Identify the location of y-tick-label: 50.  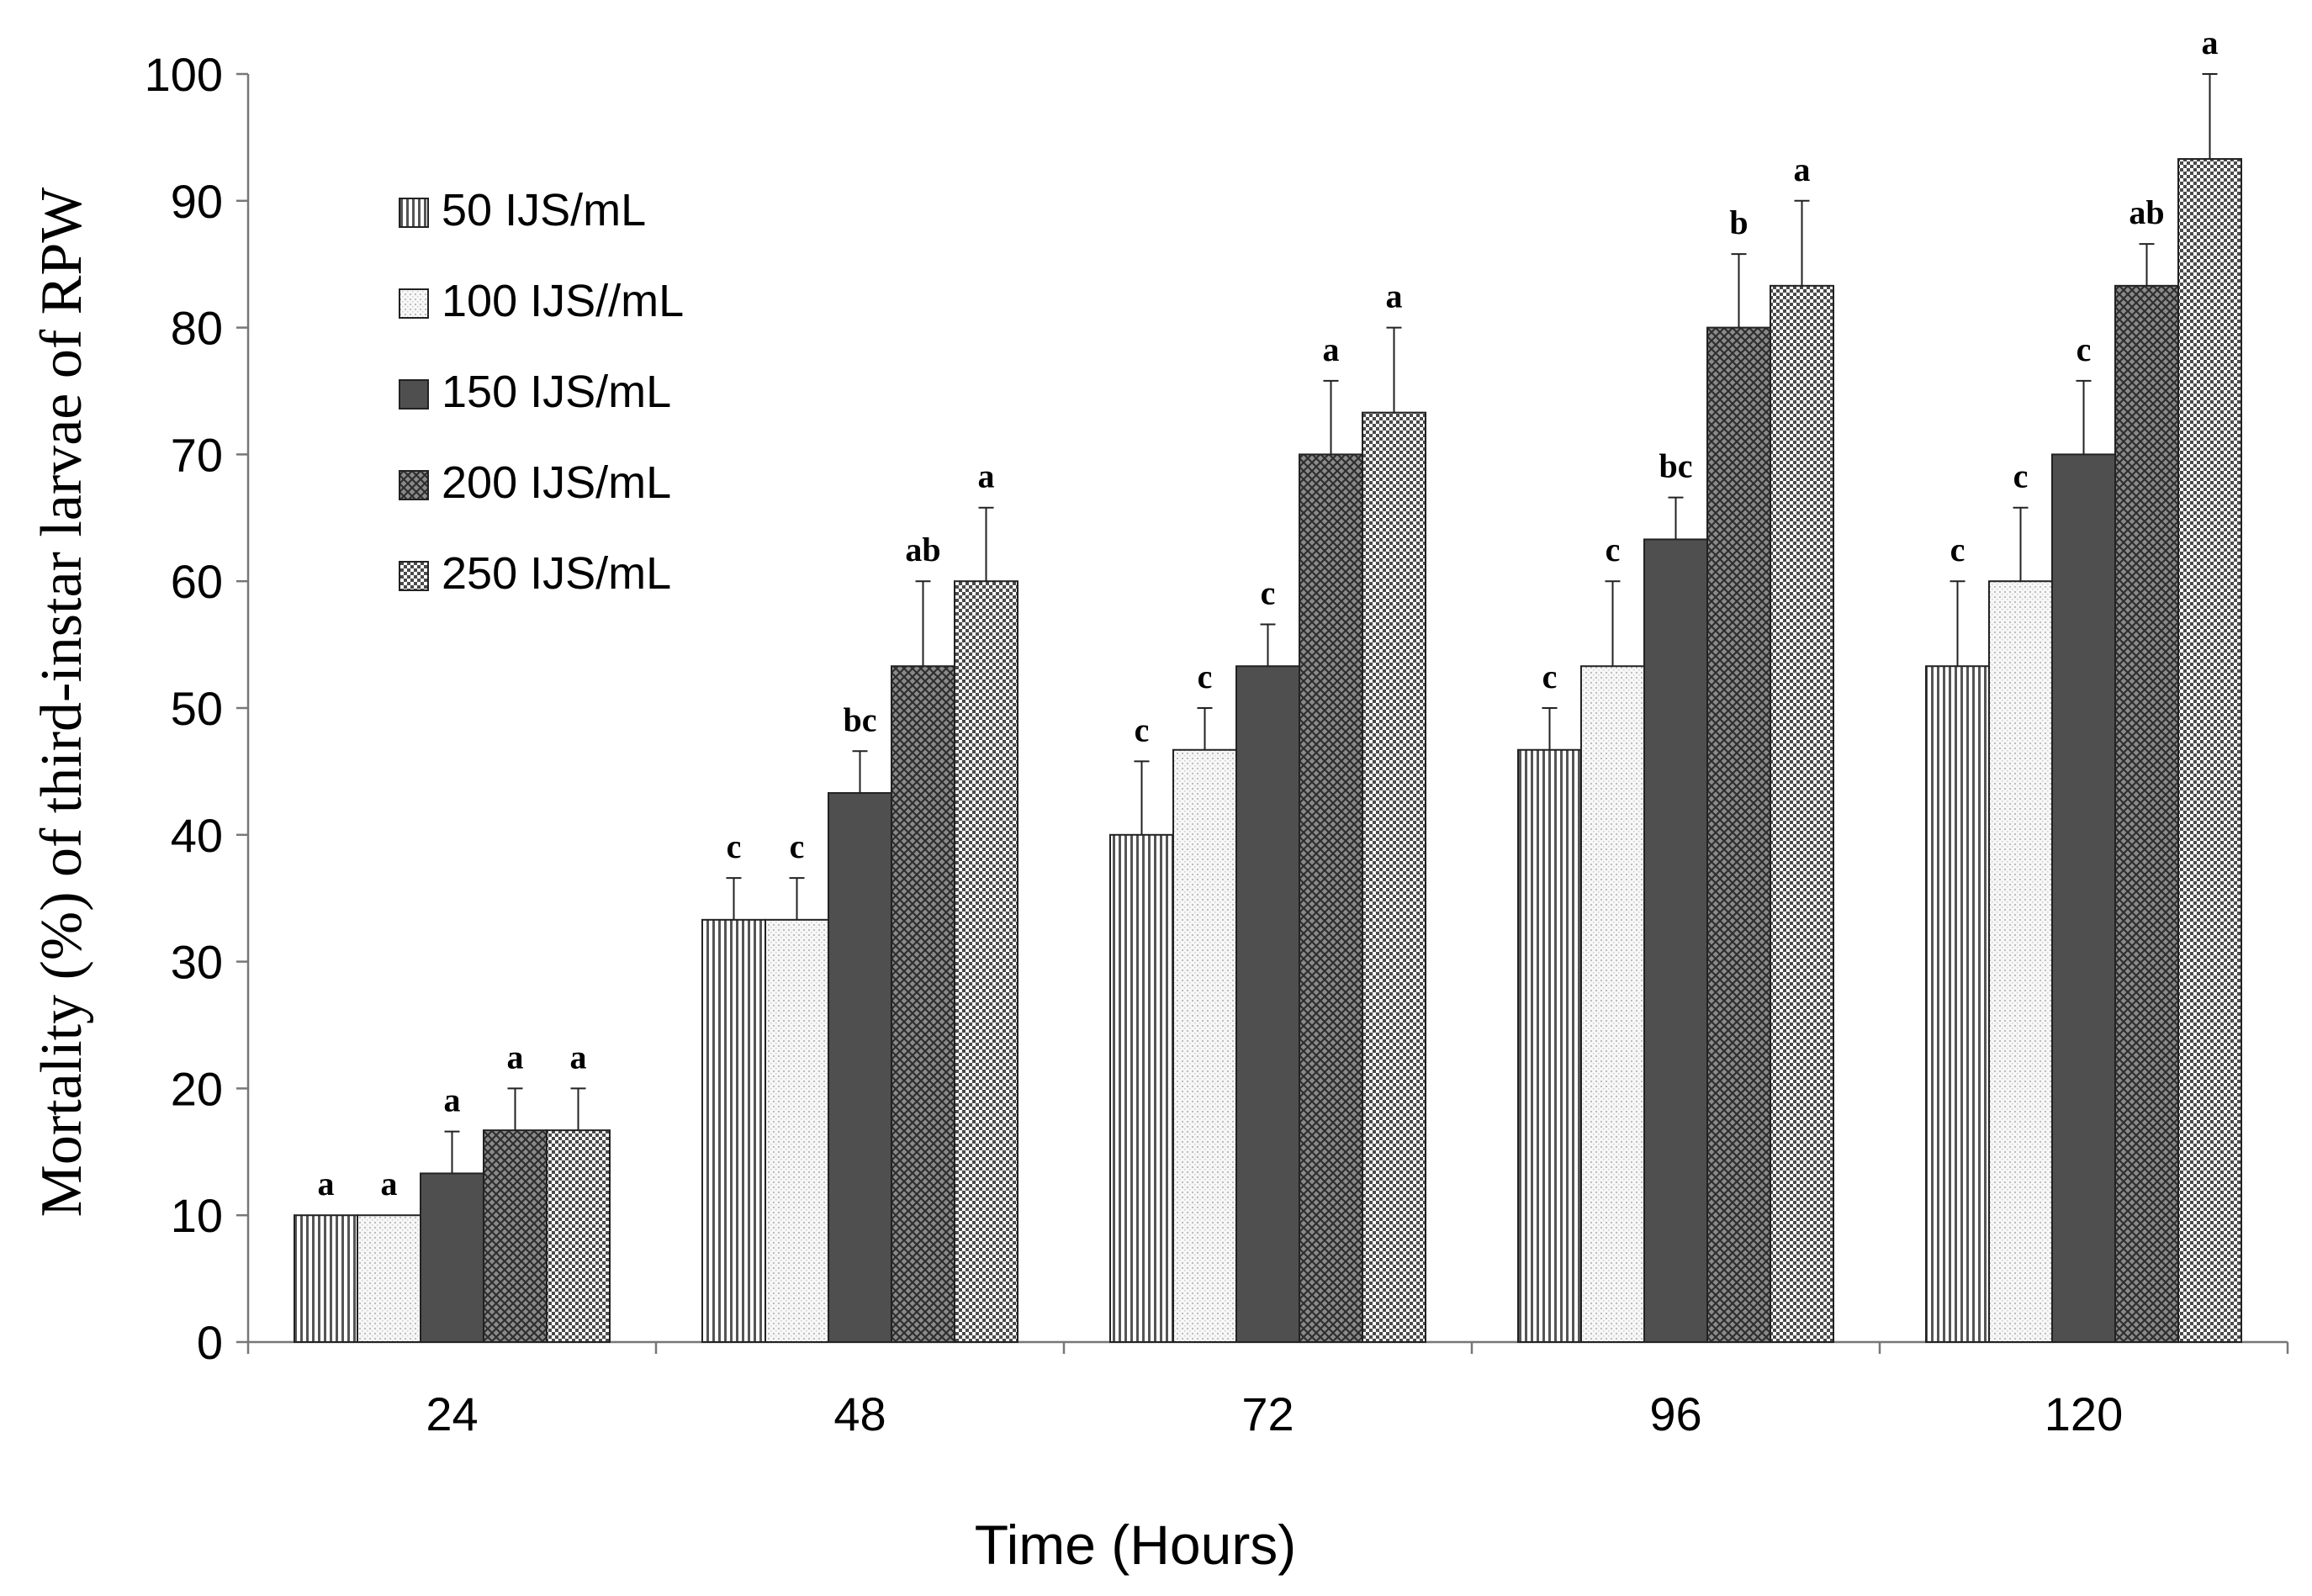
(197, 708).